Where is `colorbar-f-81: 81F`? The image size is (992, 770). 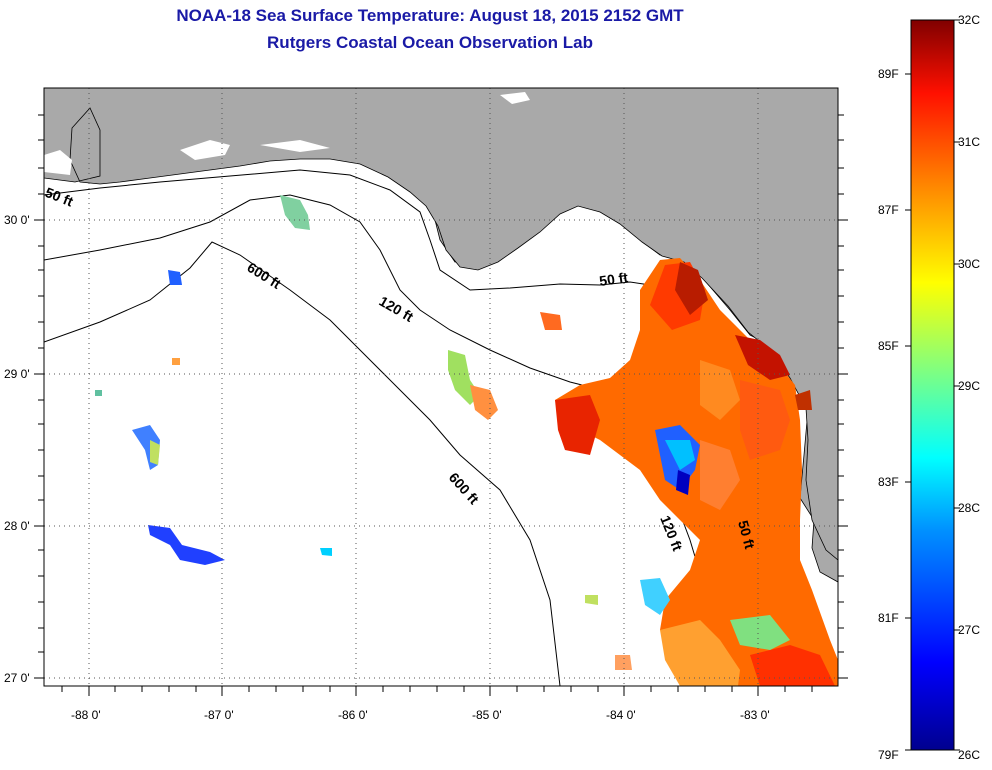 colorbar-f-81: 81F is located at coordinates (888, 618).